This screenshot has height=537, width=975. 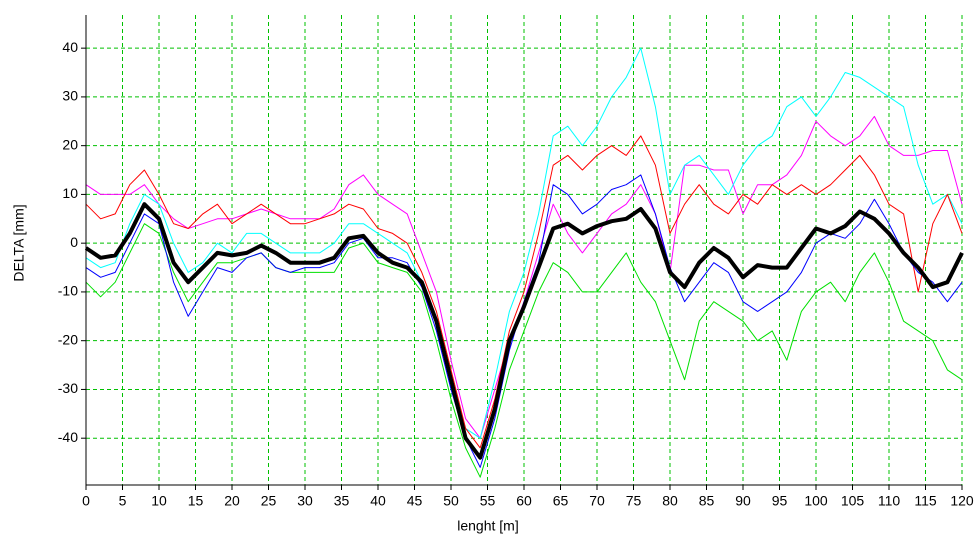 I want to click on y-tick-label: -30, so click(x=68, y=388).